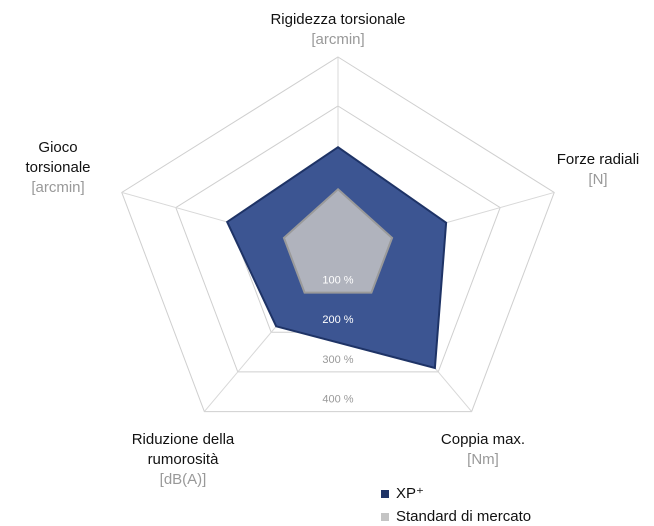 Image resolution: width=654 pixels, height=526 pixels. I want to click on axis-label: Coppia max., so click(483, 439).